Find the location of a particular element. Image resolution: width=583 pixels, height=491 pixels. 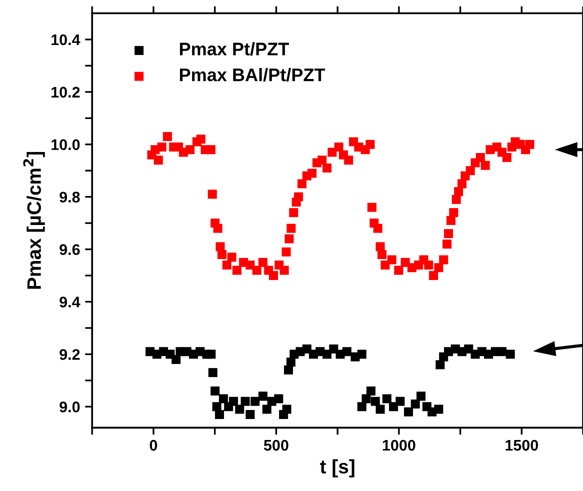

x-axis-title: t [s] is located at coordinates (337, 468).